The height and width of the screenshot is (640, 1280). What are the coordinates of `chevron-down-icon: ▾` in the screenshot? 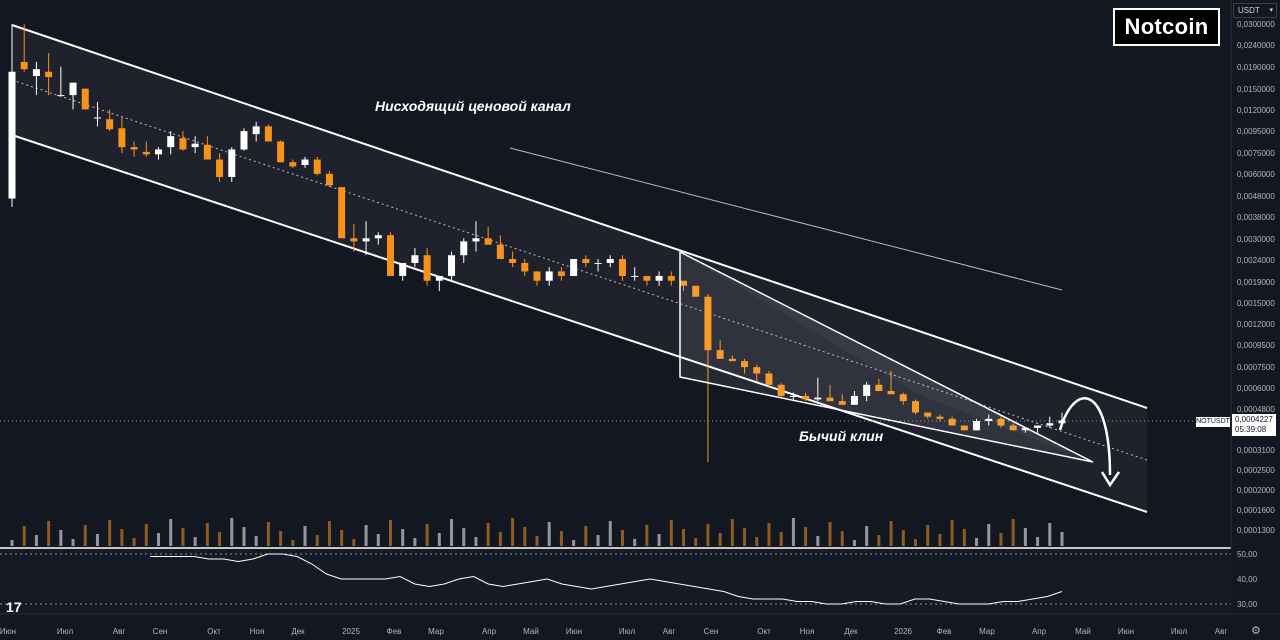 It's located at (1271, 10).